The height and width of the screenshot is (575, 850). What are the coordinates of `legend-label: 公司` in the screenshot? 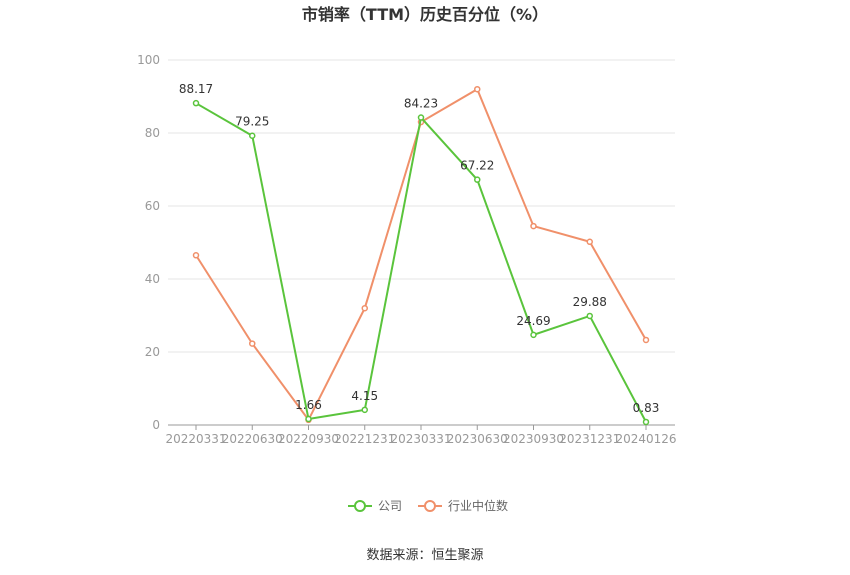 It's located at (390, 506).